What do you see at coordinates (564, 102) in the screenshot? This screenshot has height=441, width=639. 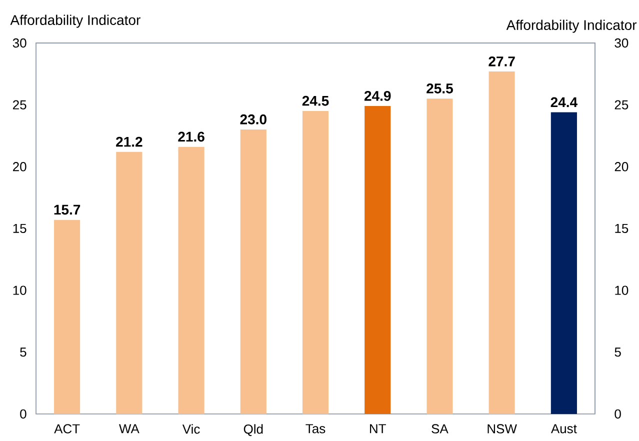 I see `data-label: 24.4` at bounding box center [564, 102].